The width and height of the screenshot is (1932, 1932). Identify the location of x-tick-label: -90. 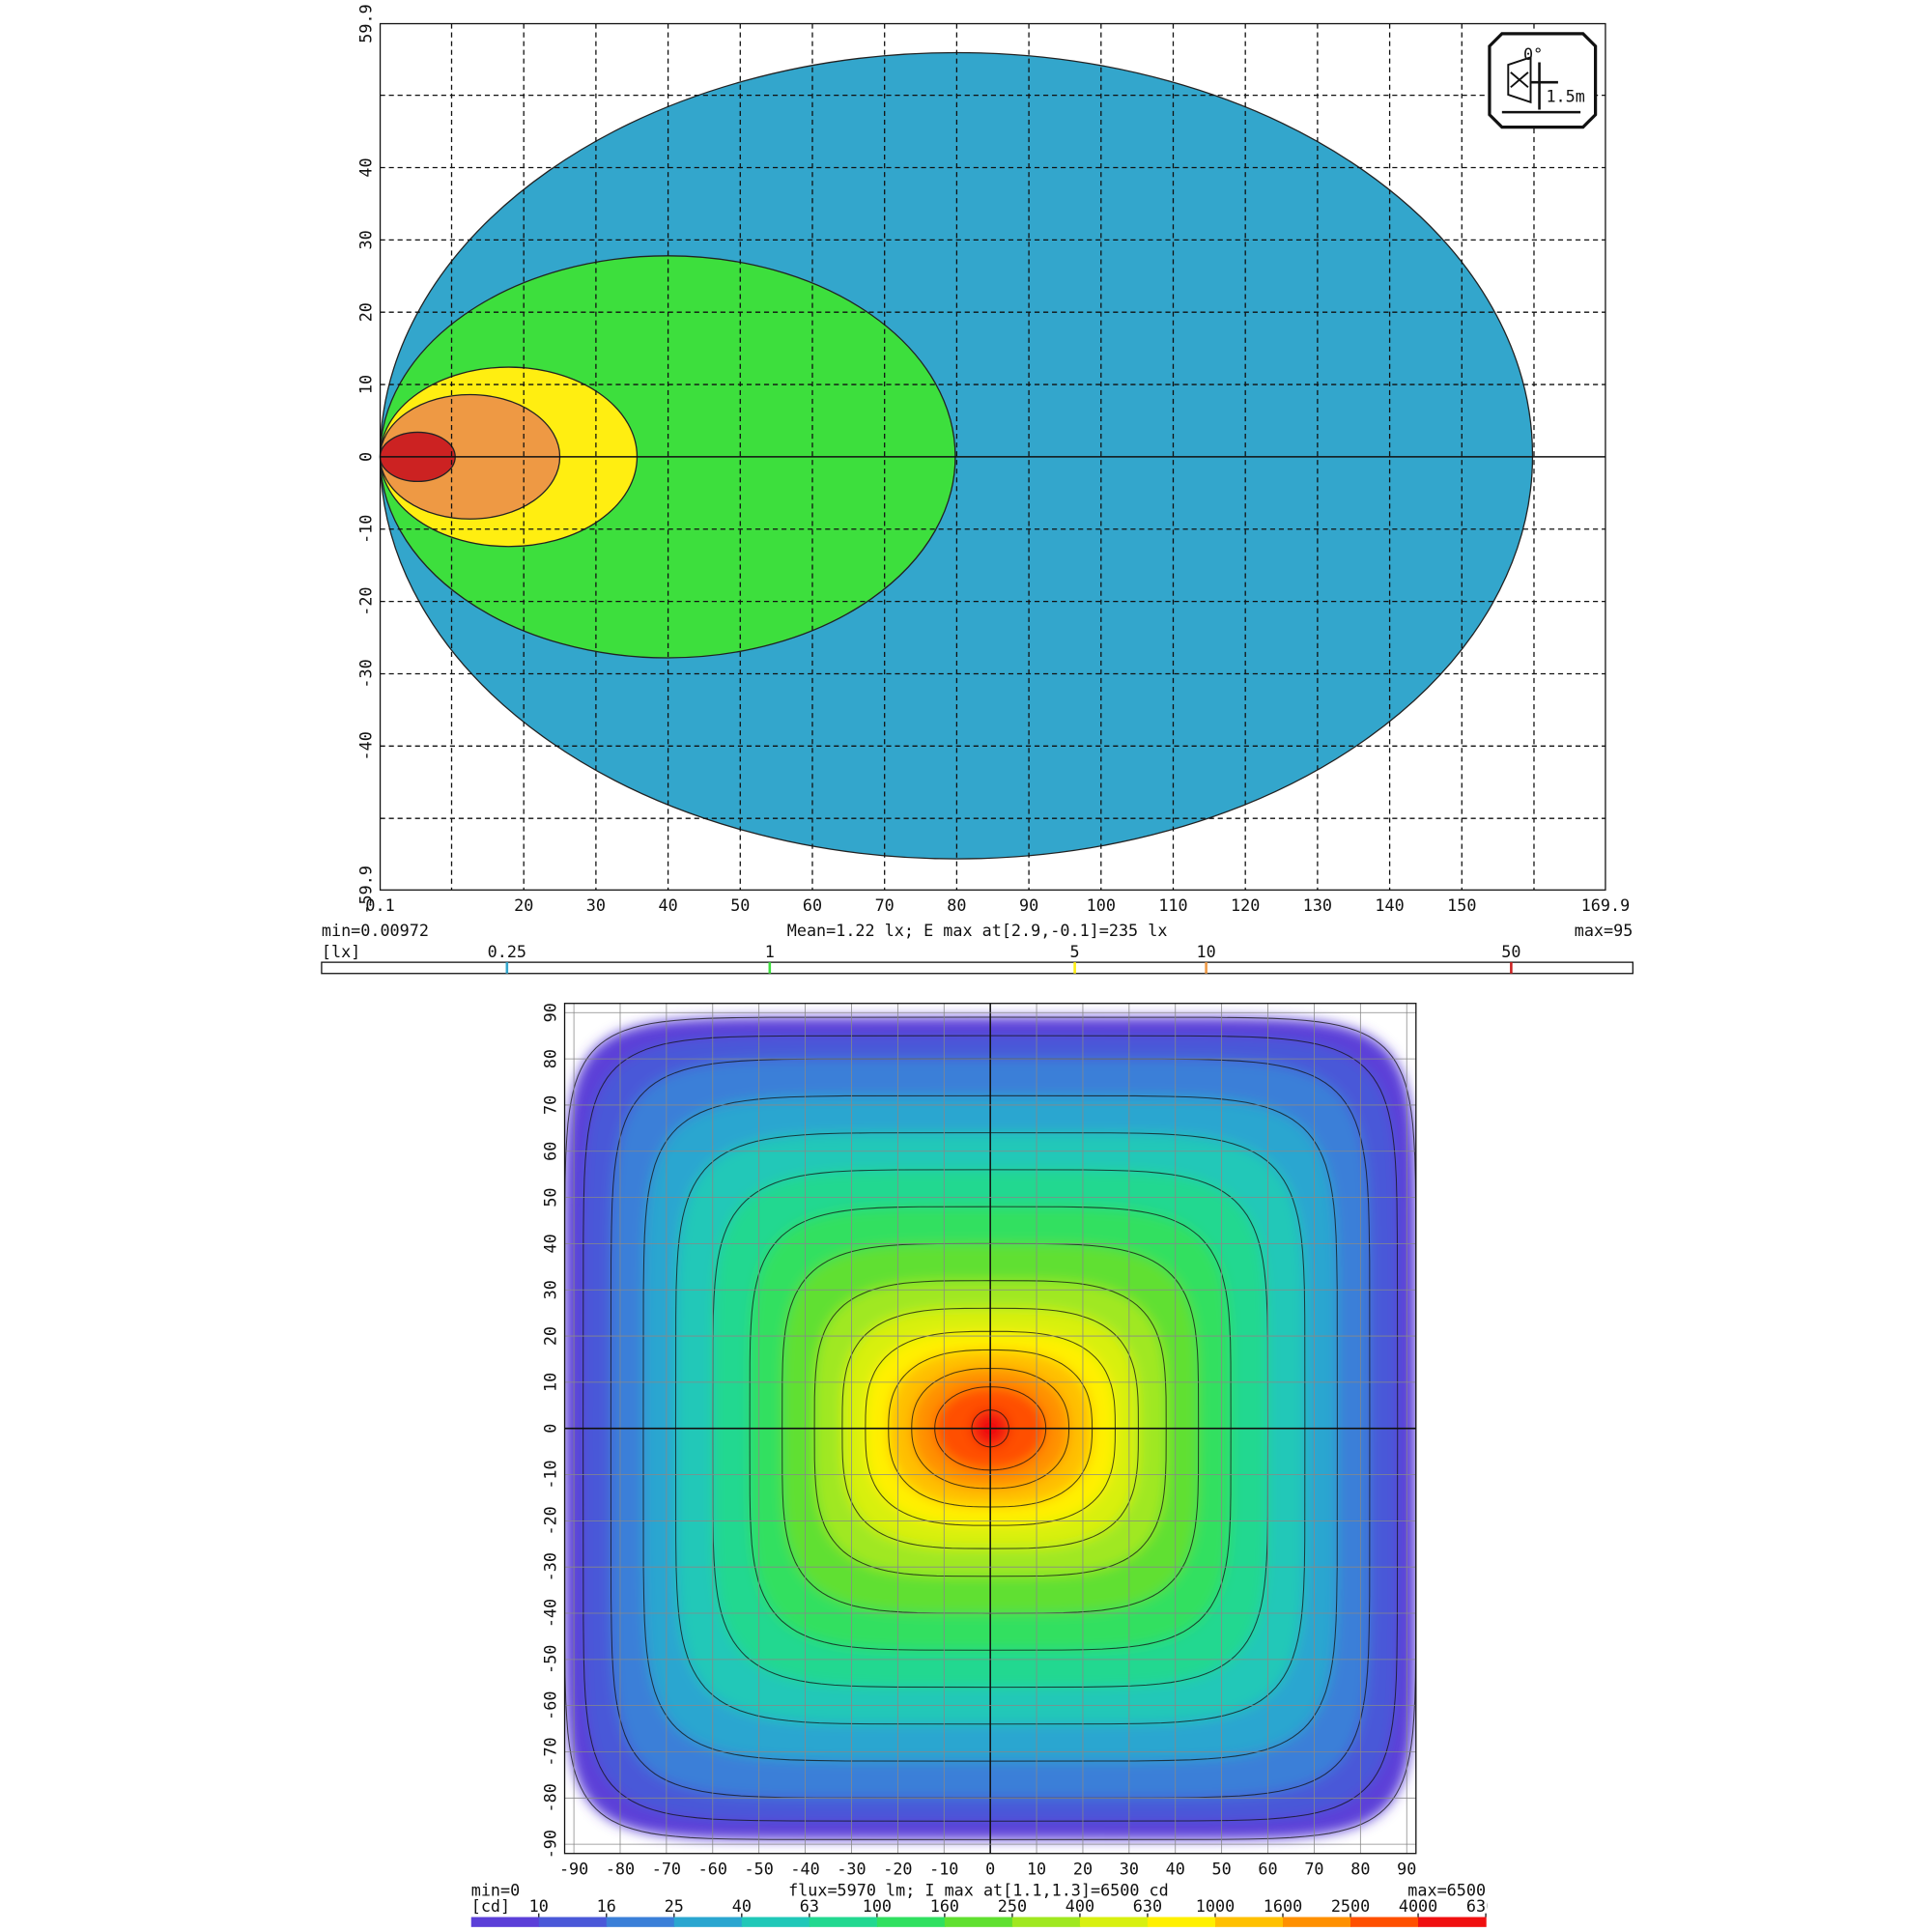
(573, 1868).